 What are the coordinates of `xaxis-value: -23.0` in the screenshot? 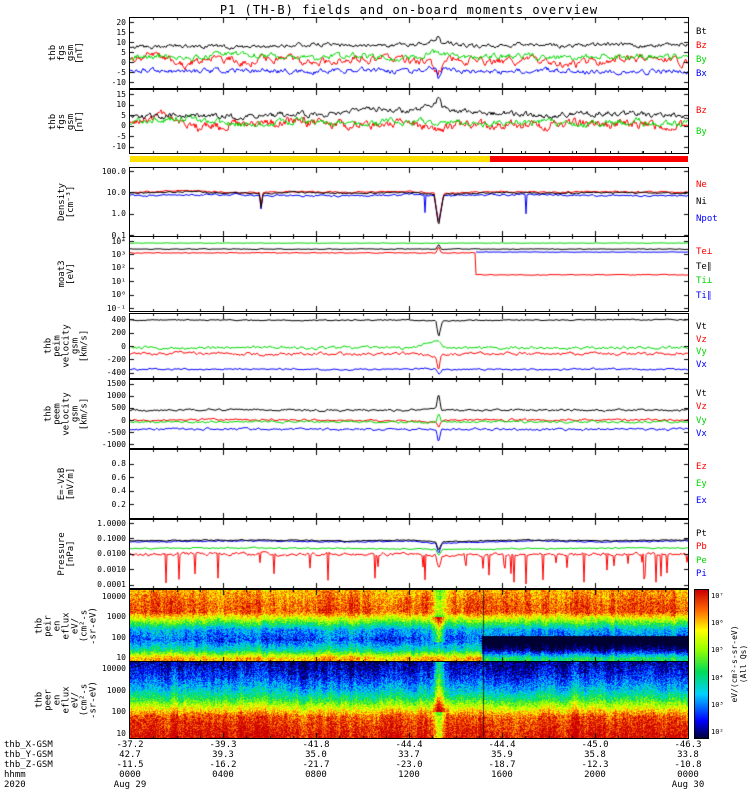 It's located at (409, 765).